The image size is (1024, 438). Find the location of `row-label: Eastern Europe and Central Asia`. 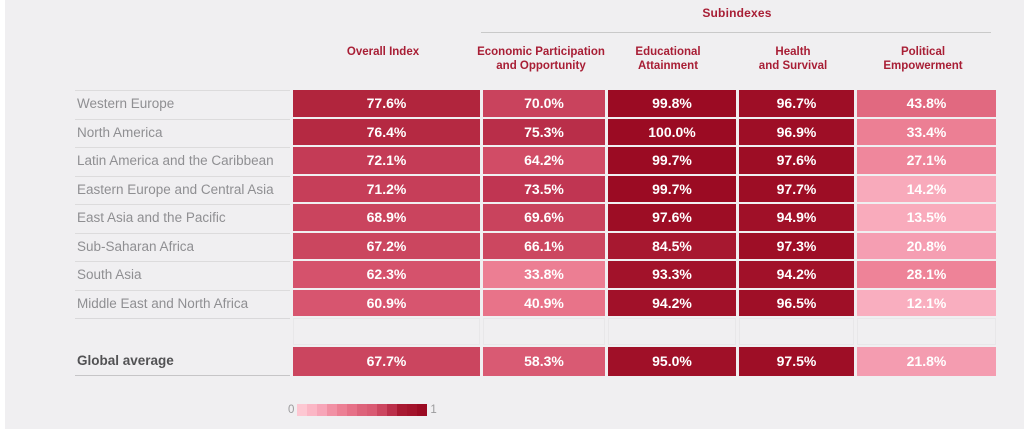

row-label: Eastern Europe and Central Asia is located at coordinates (182, 189).